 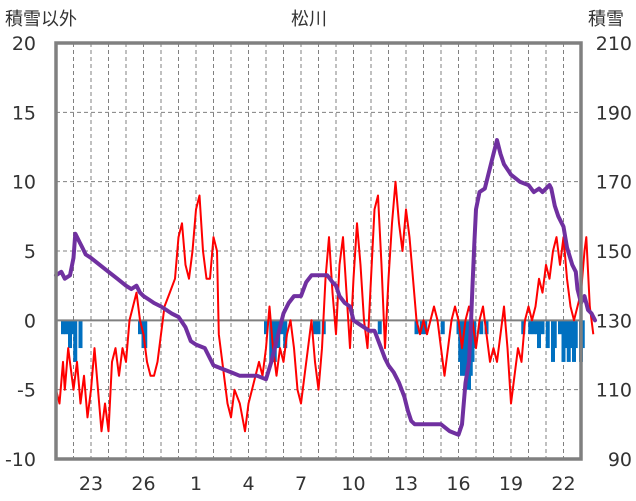 I want to click on left-axis-ticks: 20 15 10 5 0 -5 -10, so click(x=20, y=252).